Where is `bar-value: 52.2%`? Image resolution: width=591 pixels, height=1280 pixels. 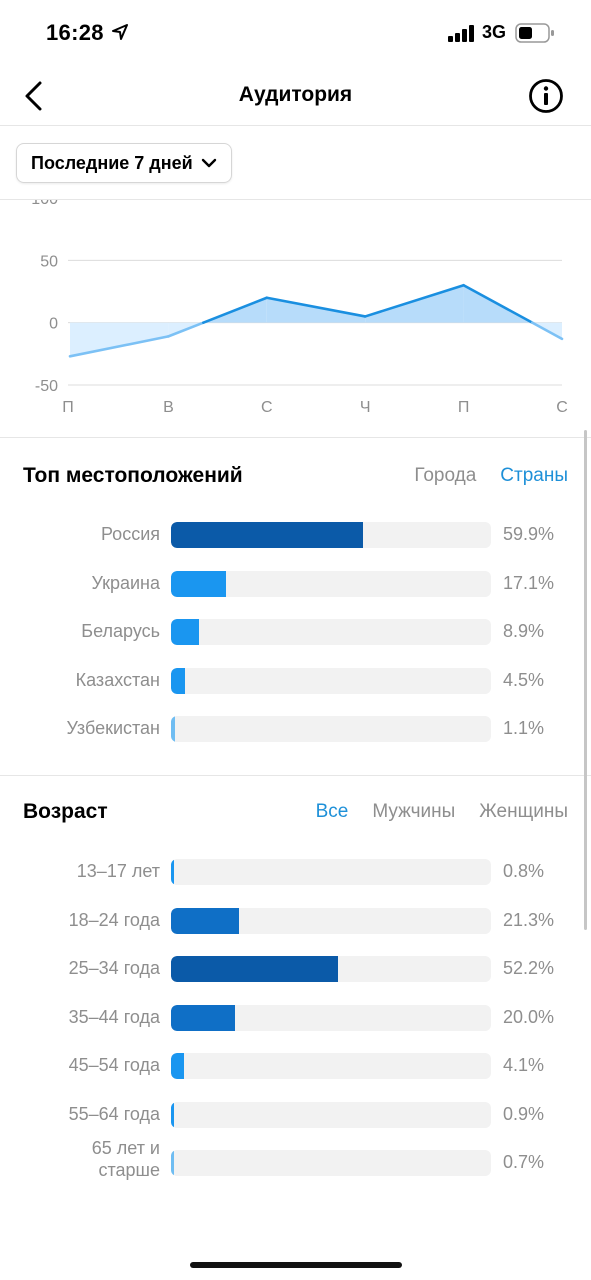 bar-value: 52.2% is located at coordinates (529, 968).